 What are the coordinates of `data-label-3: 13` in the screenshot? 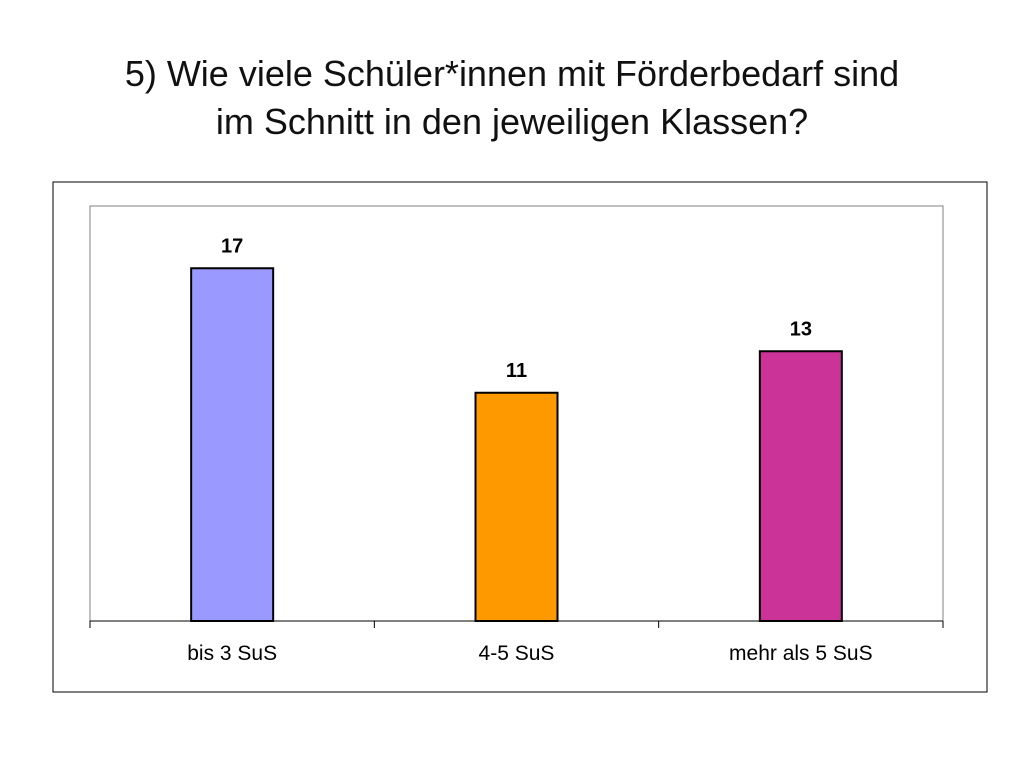 It's located at (801, 329).